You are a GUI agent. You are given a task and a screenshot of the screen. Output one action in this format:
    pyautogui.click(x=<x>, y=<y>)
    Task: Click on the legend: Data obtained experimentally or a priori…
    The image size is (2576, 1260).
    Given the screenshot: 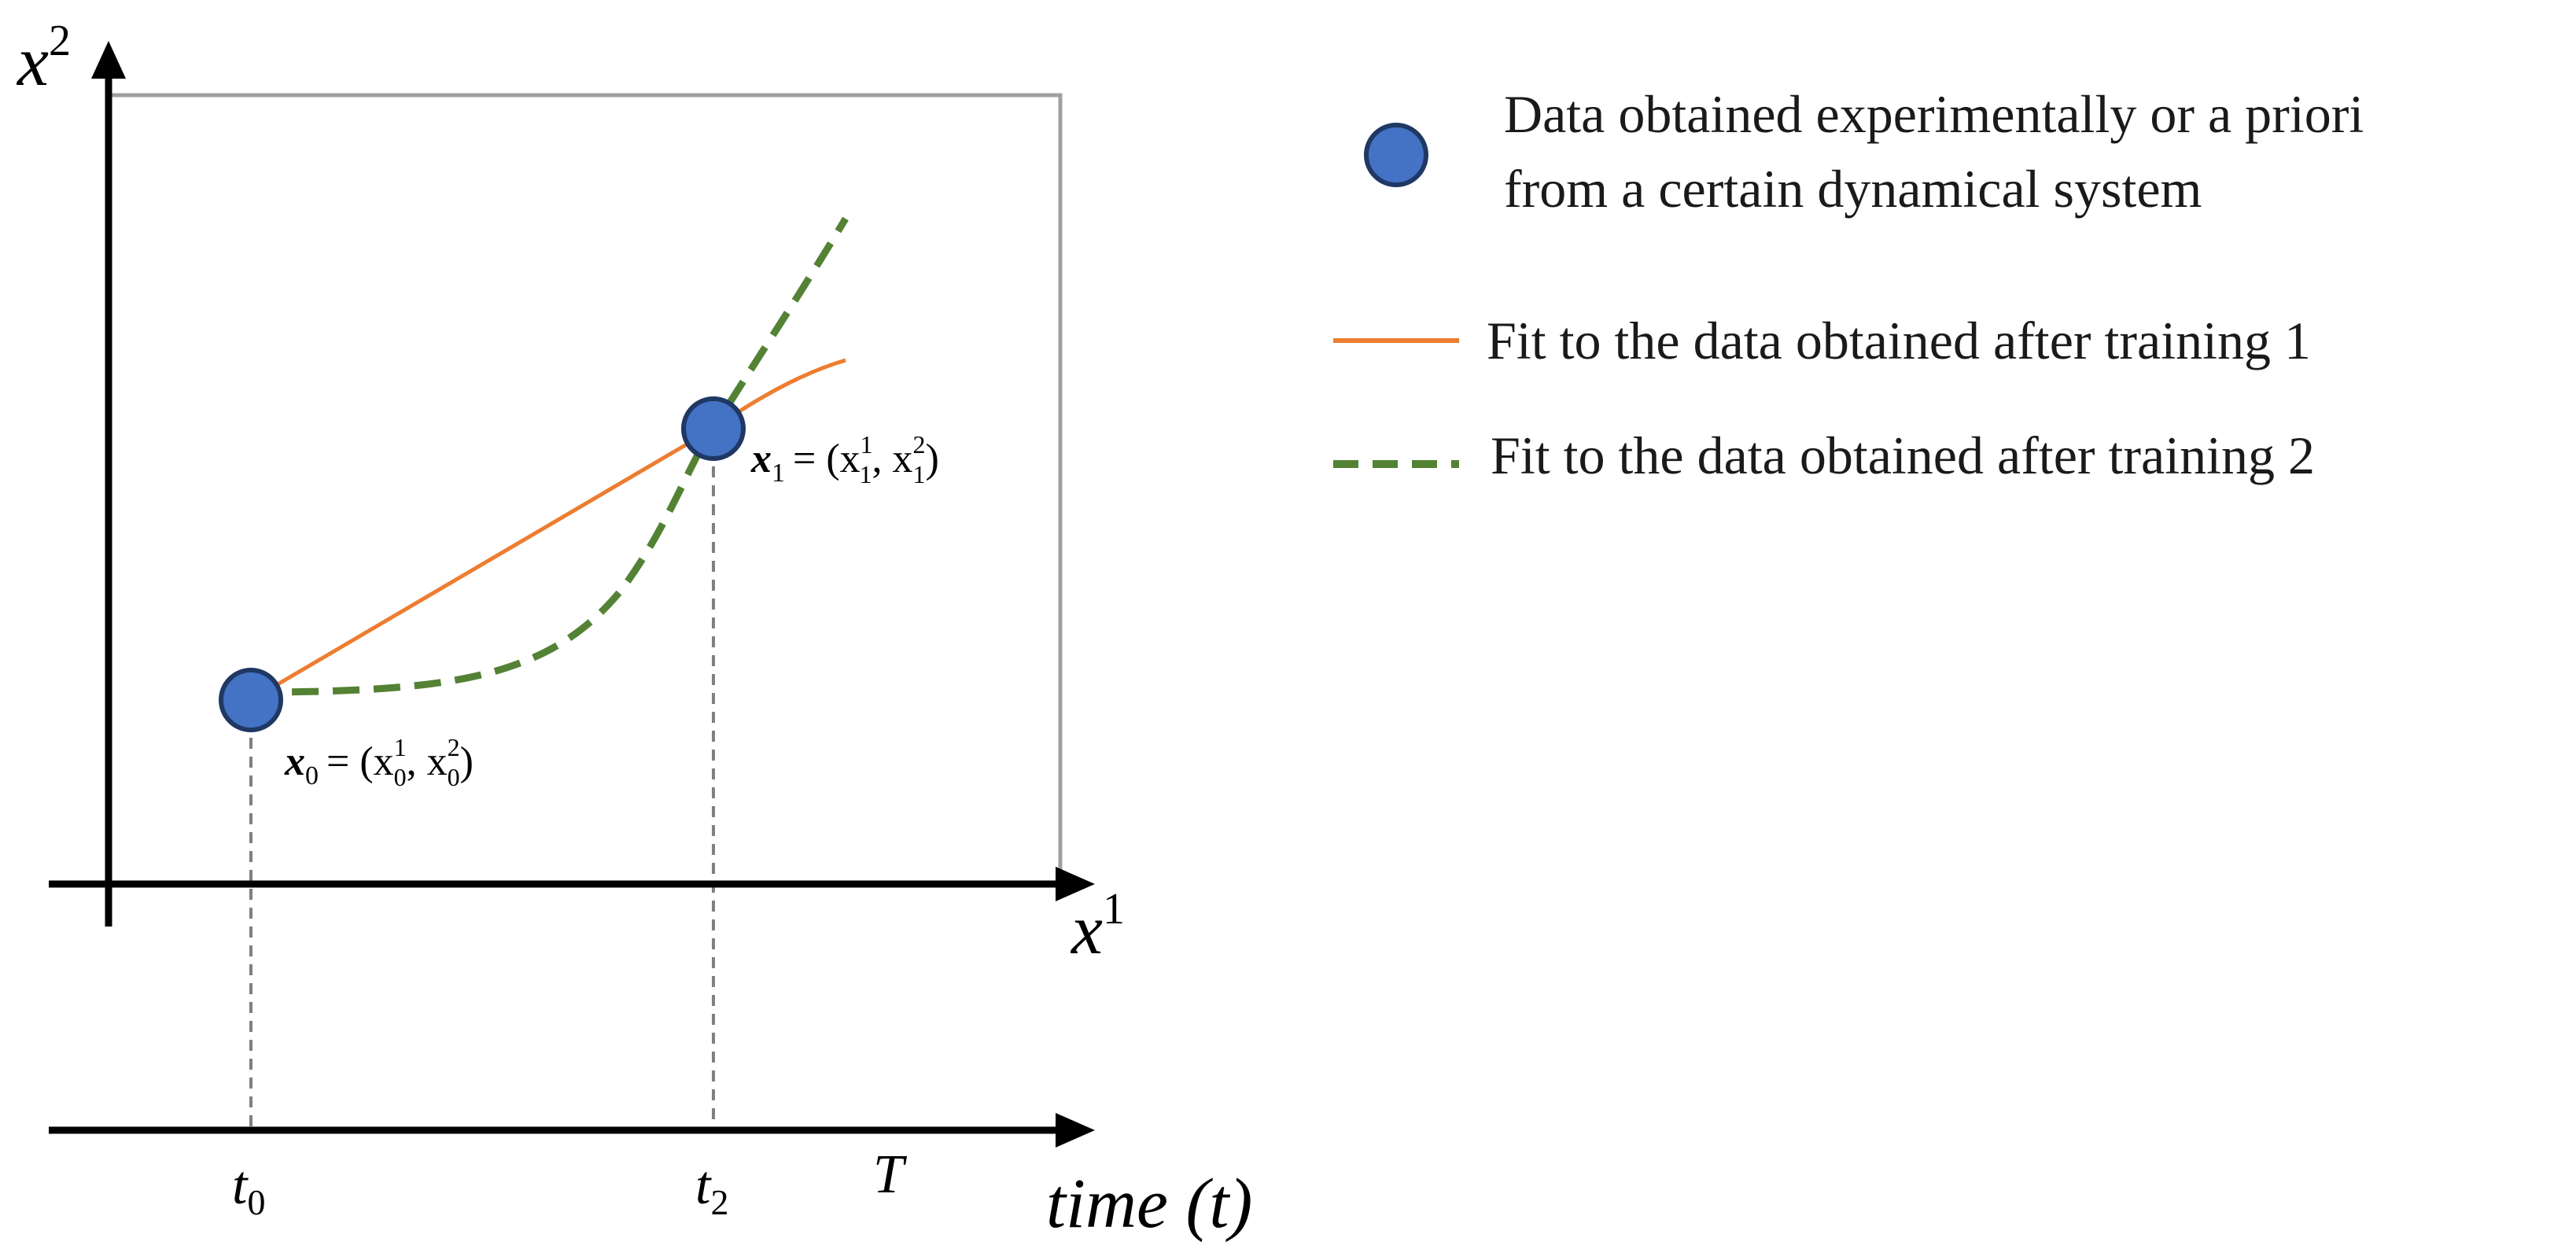 What is the action you would take?
    pyautogui.click(x=1849, y=284)
    